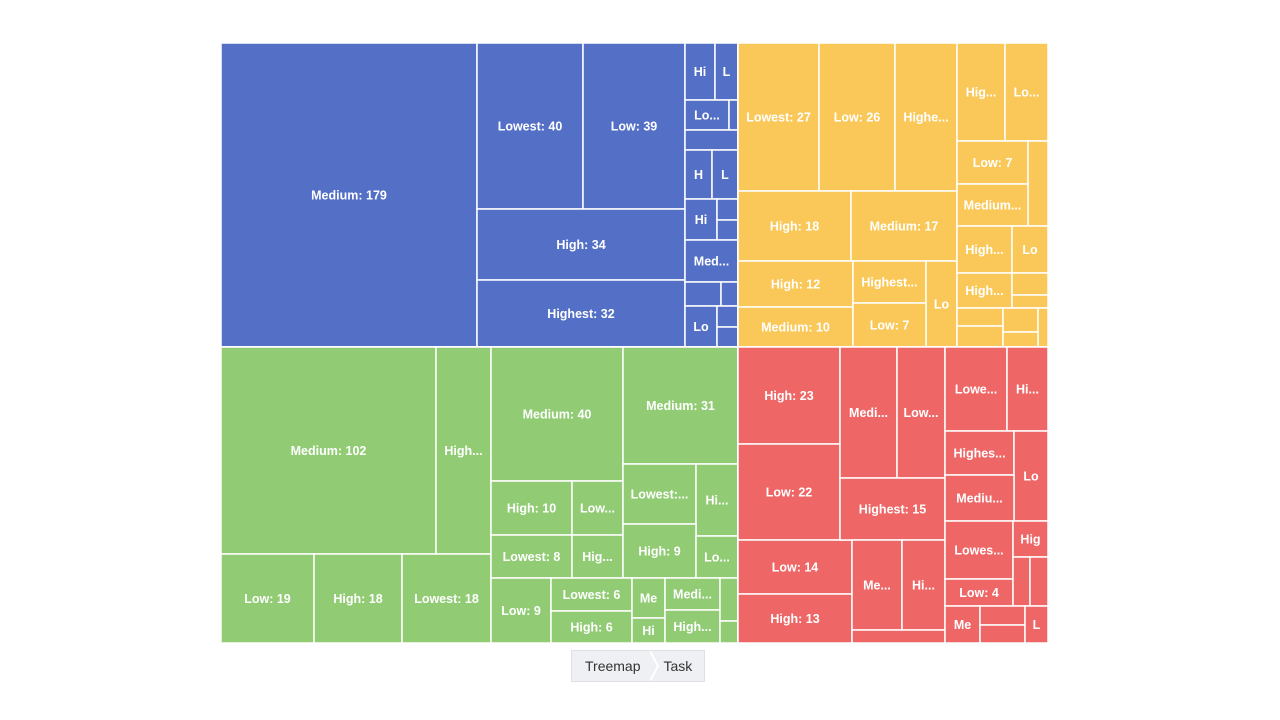  I want to click on breadcrumb-root: Treemap, so click(610, 666).